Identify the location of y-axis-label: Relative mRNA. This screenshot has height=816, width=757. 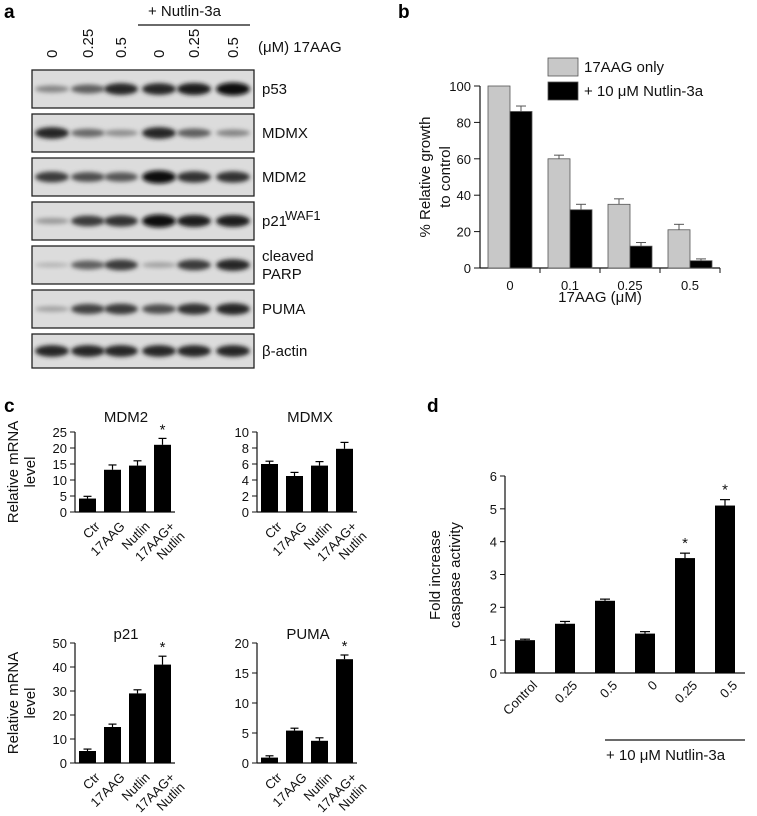
(13, 703).